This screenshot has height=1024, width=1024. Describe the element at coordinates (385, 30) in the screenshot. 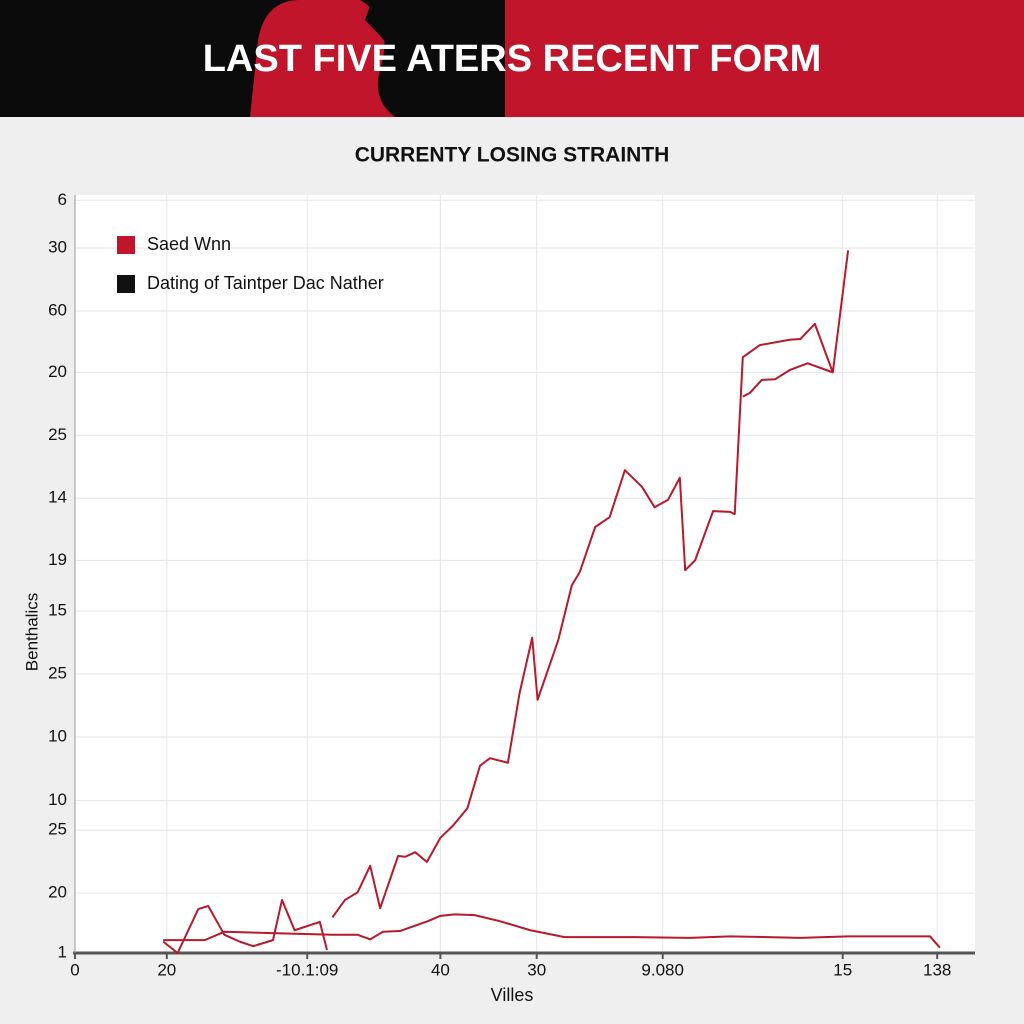

I see `silhouette-cut` at that location.